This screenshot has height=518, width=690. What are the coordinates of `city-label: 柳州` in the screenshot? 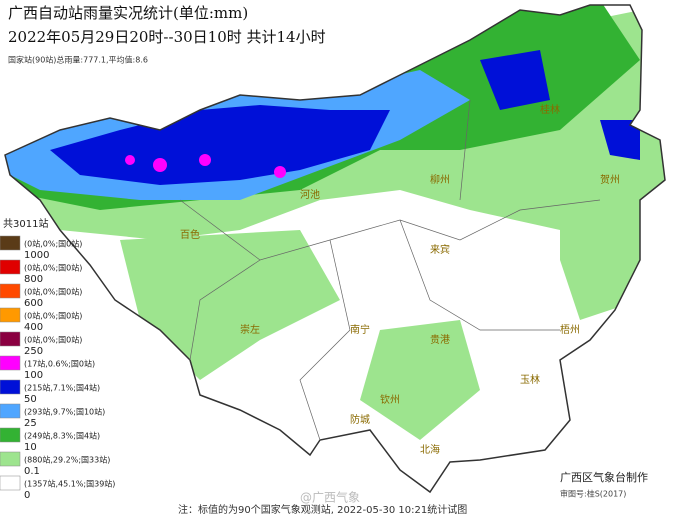 It's located at (440, 179).